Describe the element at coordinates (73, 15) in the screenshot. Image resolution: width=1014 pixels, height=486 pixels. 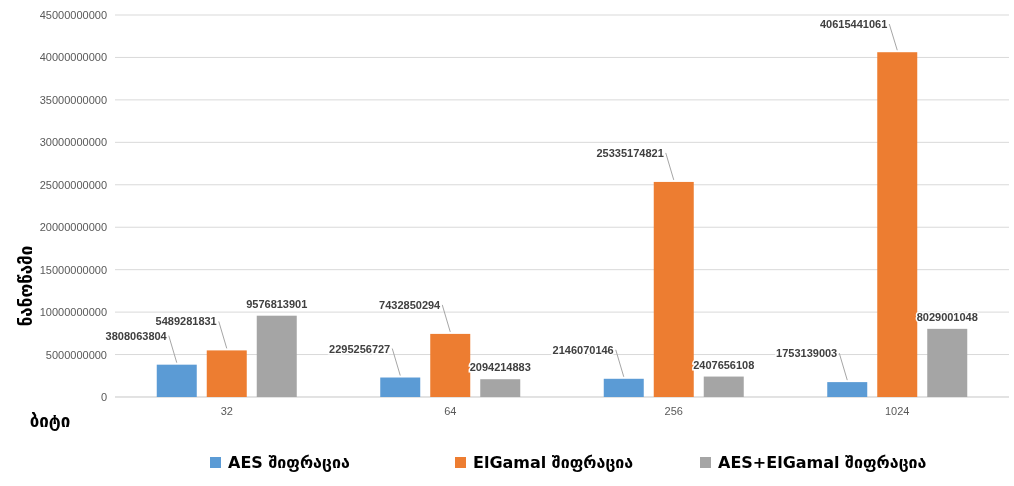
I see `y-tick-label: 45000000000` at that location.